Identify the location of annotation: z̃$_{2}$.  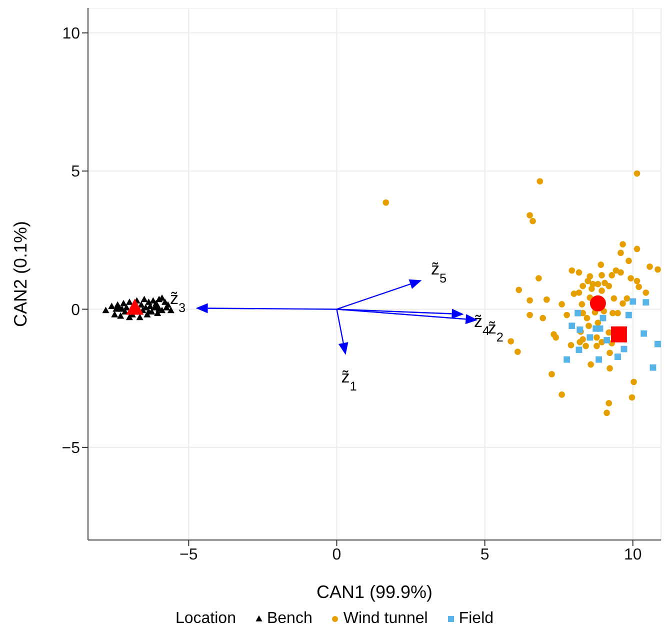
(496, 331).